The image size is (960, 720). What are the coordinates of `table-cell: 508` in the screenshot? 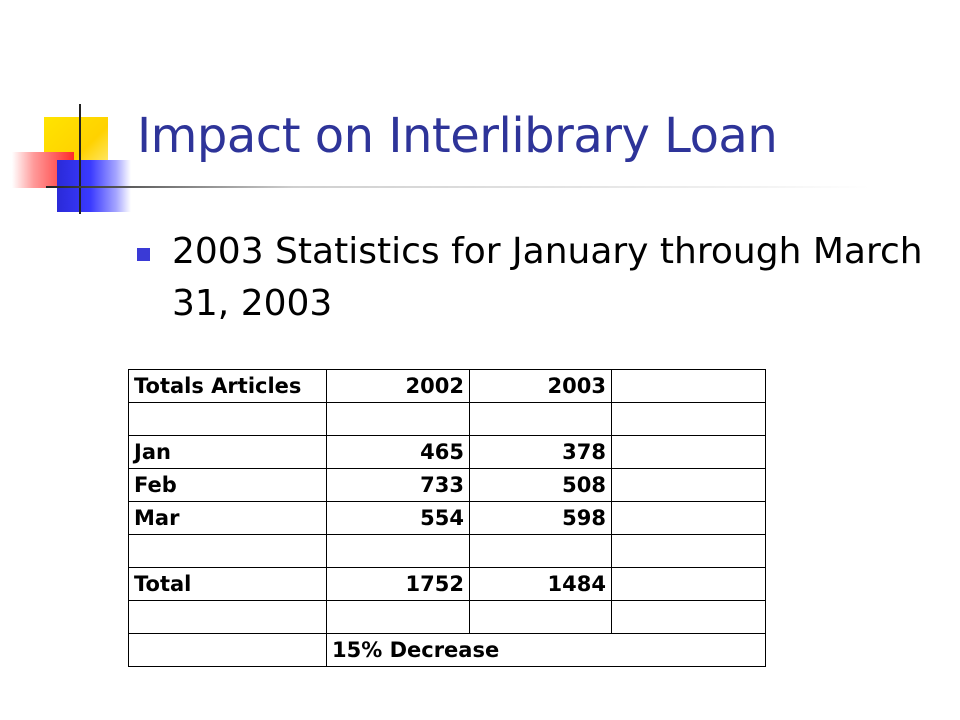 It's located at (540, 485).